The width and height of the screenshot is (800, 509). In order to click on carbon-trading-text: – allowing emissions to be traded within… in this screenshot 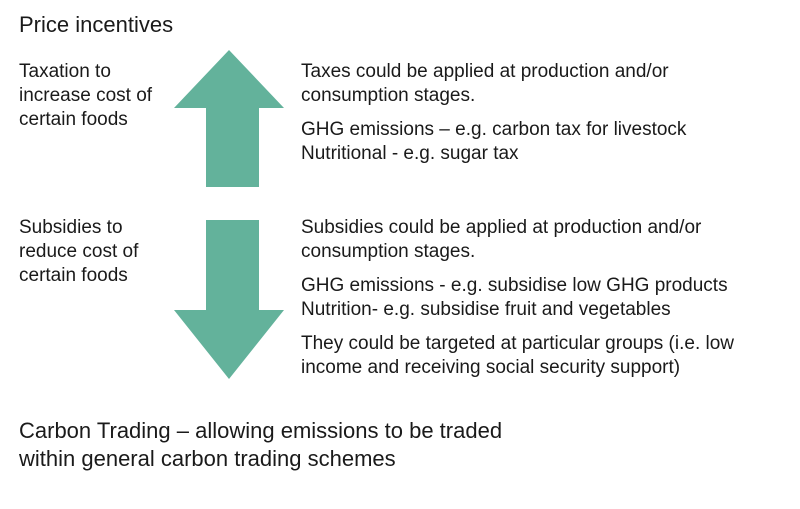, I will do `click(261, 444)`.